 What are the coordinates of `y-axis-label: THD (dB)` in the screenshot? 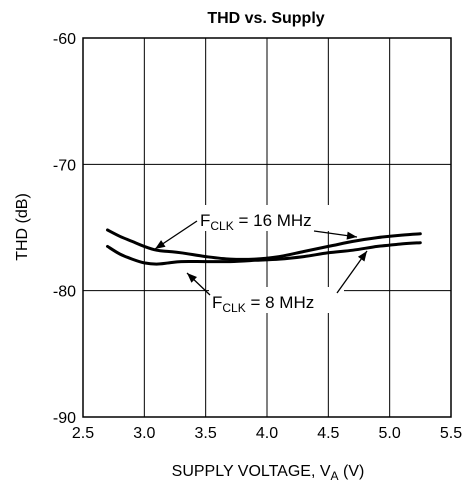 It's located at (22, 227).